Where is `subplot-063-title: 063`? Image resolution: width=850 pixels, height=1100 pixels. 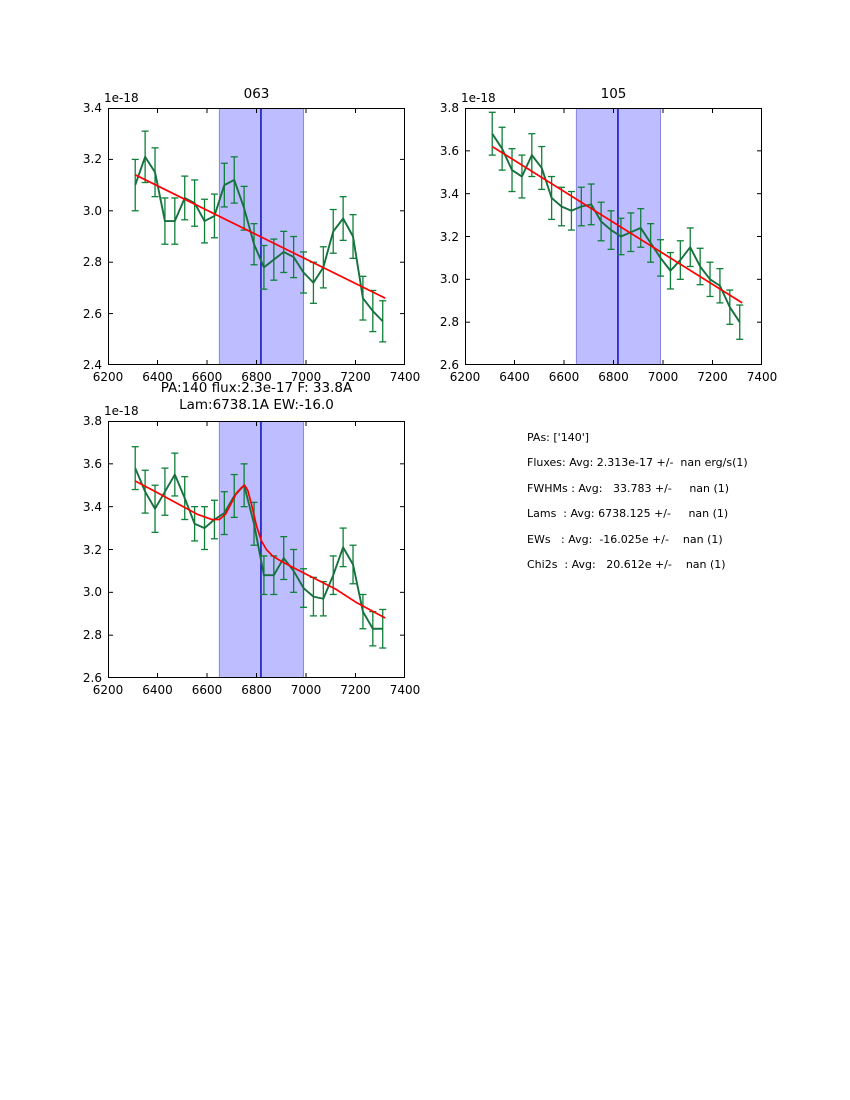 subplot-063-title: 063 is located at coordinates (256, 94).